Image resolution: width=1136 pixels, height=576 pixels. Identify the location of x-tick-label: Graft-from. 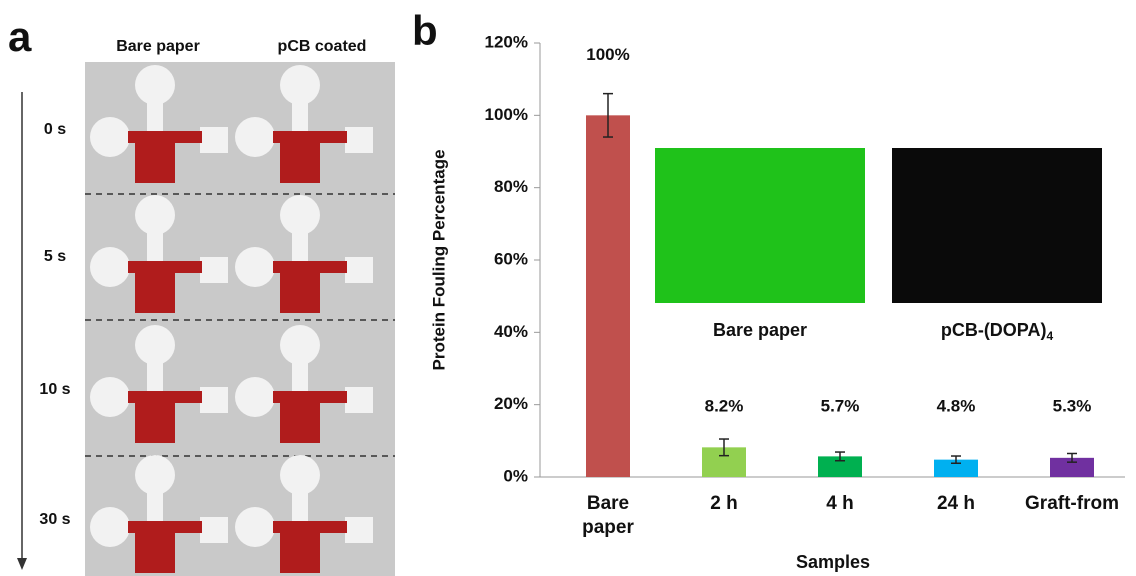
(1072, 503).